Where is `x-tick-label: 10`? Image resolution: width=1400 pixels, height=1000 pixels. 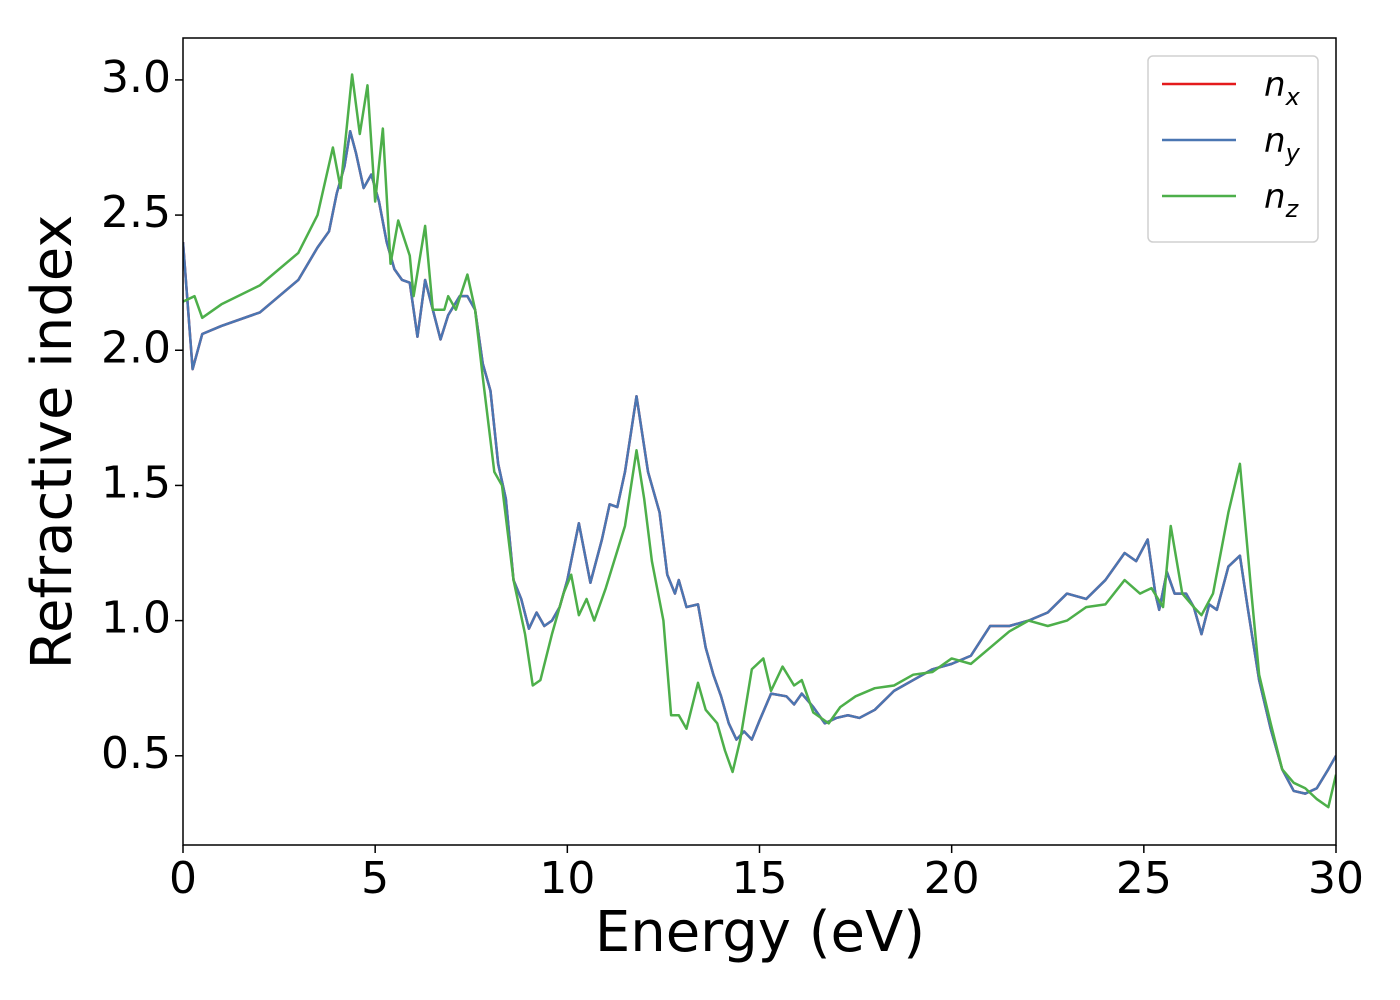 x-tick-label: 10 is located at coordinates (567, 878).